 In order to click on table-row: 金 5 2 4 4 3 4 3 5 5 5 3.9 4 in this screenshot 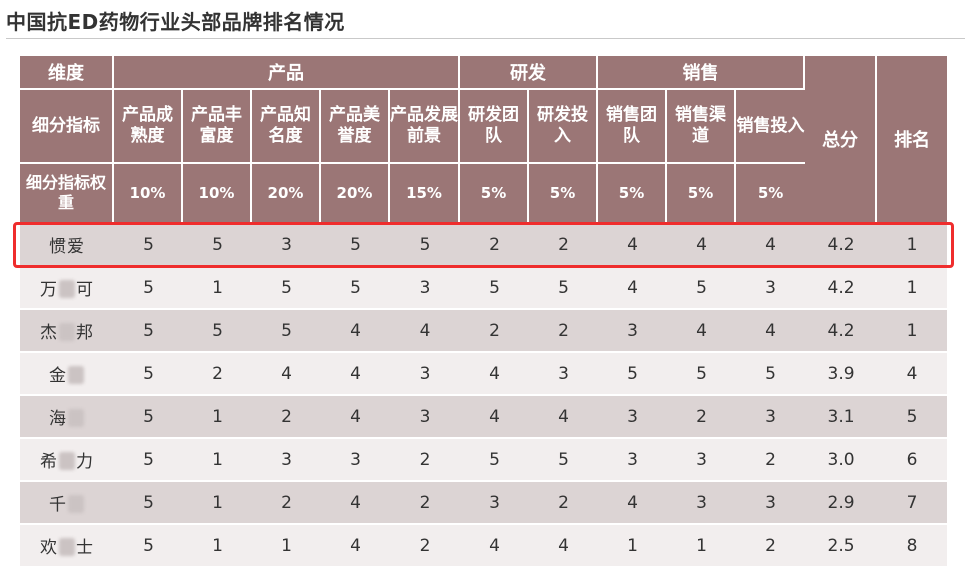, I will do `click(483, 374)`.